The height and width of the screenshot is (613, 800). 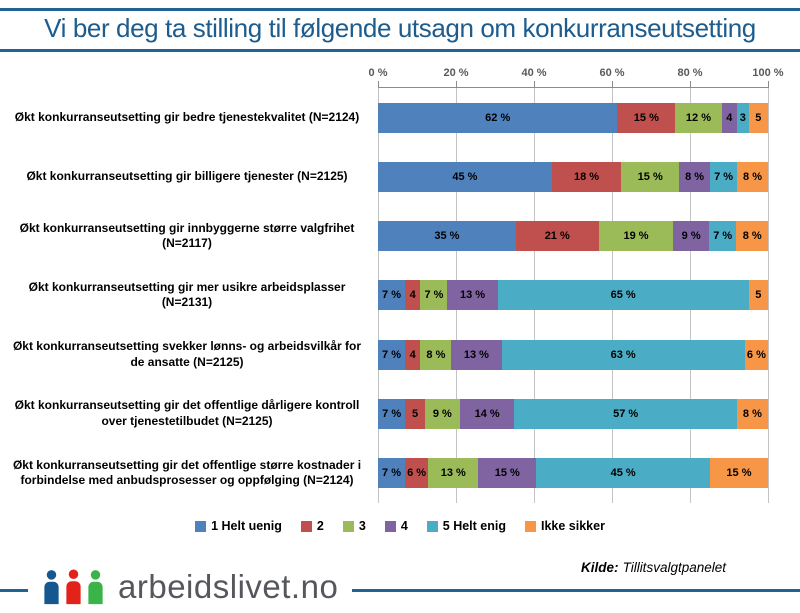 I want to click on bar-segment-5-helt-enig: 45 %, so click(x=623, y=473).